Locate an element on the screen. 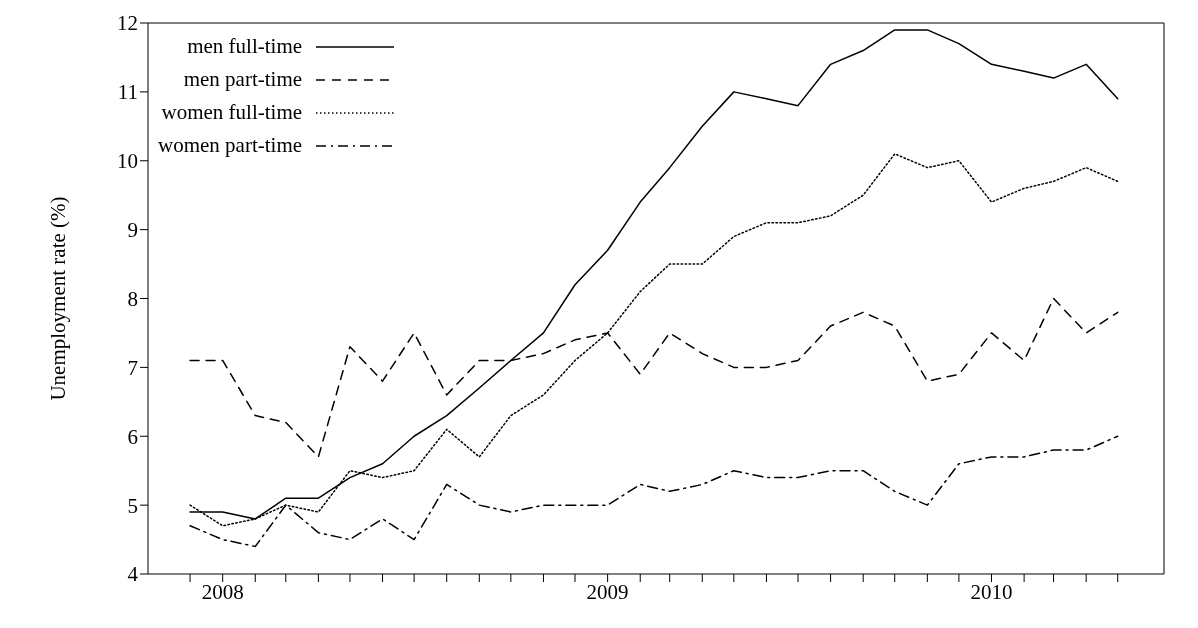 This screenshot has height=628, width=1198. legend-label: men full-time is located at coordinates (245, 46).